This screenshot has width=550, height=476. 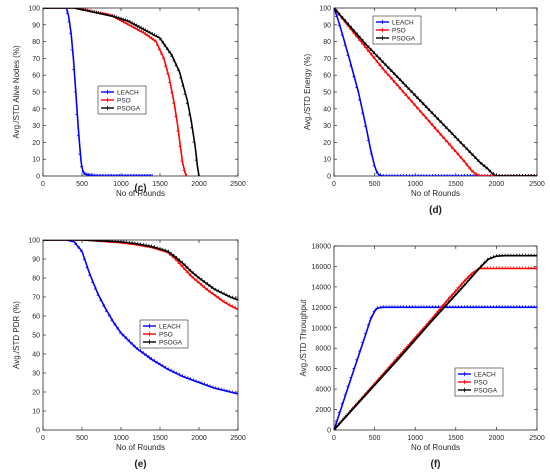 I want to click on series-pso, so click(x=435, y=348).